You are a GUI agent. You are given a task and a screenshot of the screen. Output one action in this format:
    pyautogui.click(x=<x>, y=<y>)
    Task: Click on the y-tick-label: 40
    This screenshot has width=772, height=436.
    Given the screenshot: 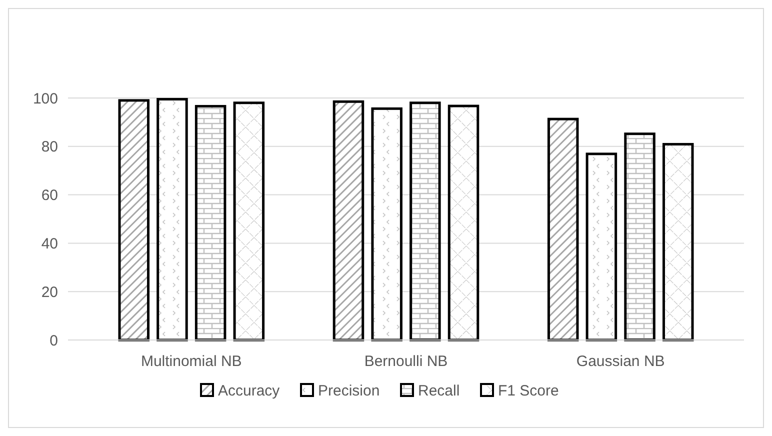 What is the action you would take?
    pyautogui.click(x=49, y=243)
    